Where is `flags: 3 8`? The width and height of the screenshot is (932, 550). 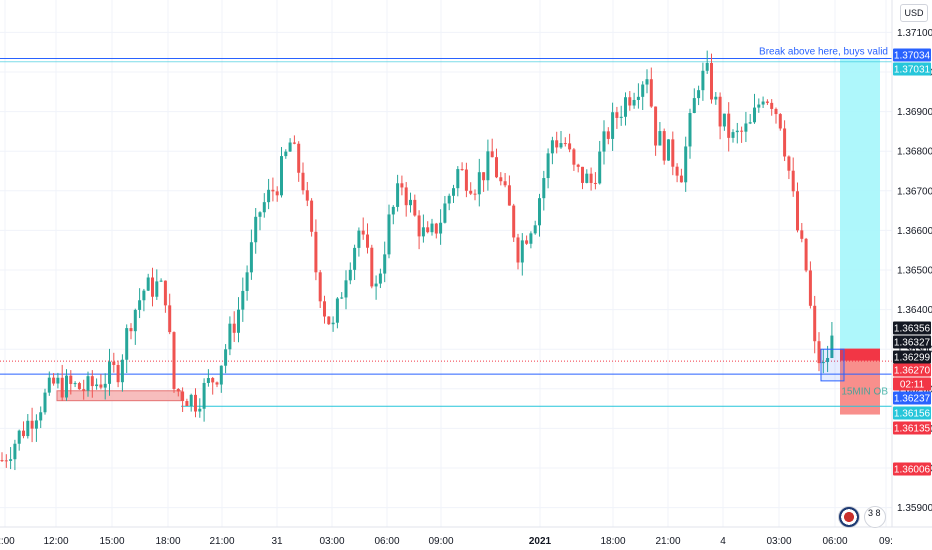
flags: 3 8 is located at coordinates (868, 517).